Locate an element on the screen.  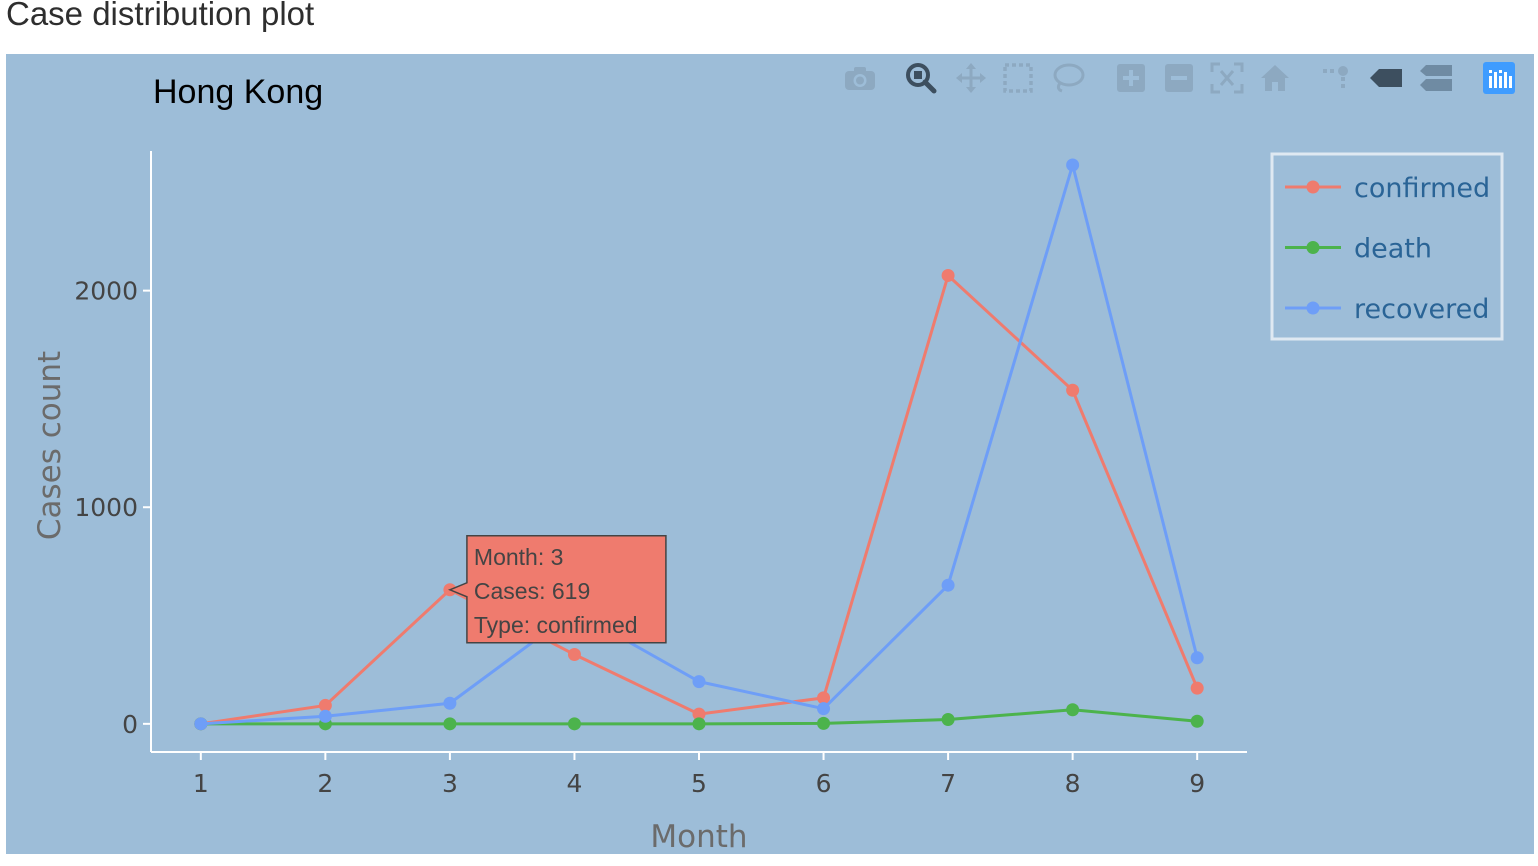
legend-box is located at coordinates (1387, 246).